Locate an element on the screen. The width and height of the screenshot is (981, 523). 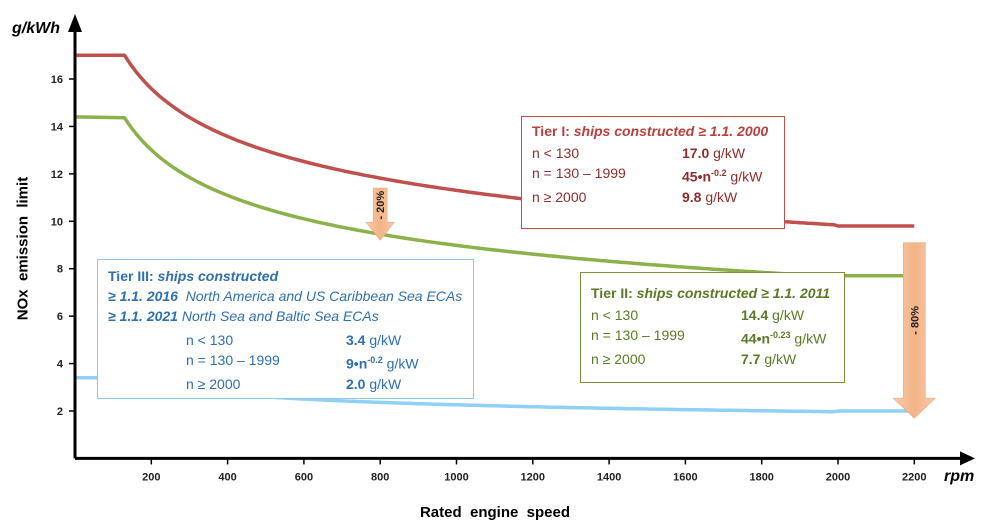
tier-3-title-text: ships constructed is located at coordinates (218, 276).